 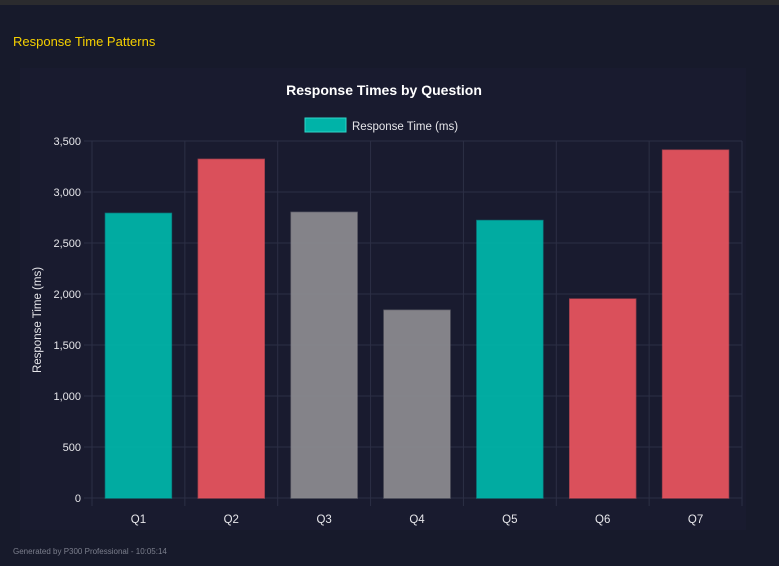 I want to click on bar-q5, so click(x=510, y=359).